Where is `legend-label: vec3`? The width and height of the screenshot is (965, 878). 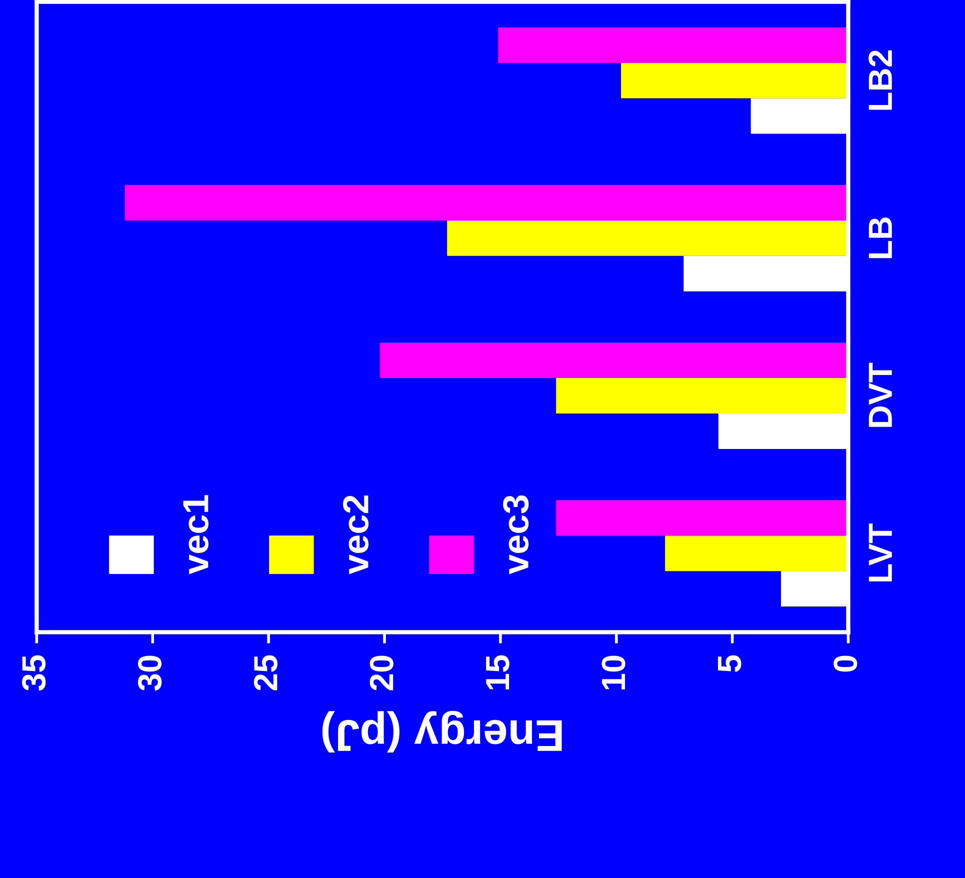 legend-label: vec3 is located at coordinates (516, 534).